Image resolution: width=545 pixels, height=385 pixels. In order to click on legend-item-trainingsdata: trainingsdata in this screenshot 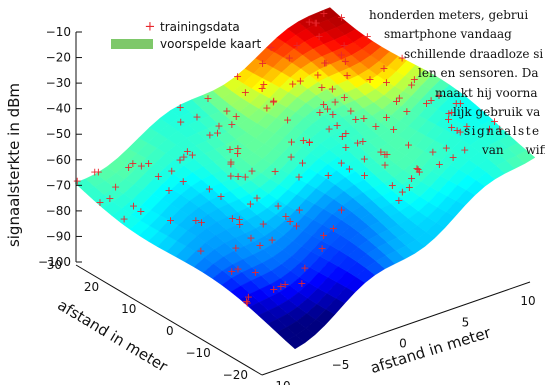, I will do `click(200, 27)`.